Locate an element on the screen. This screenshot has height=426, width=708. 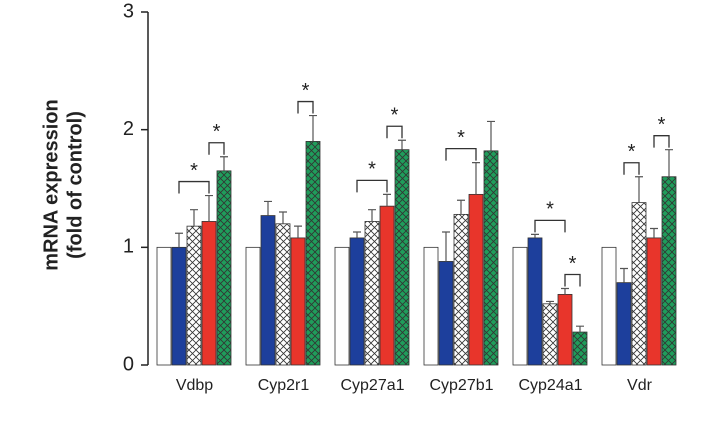
x-tick-label: Cyp27b1 is located at coordinates (461, 385).